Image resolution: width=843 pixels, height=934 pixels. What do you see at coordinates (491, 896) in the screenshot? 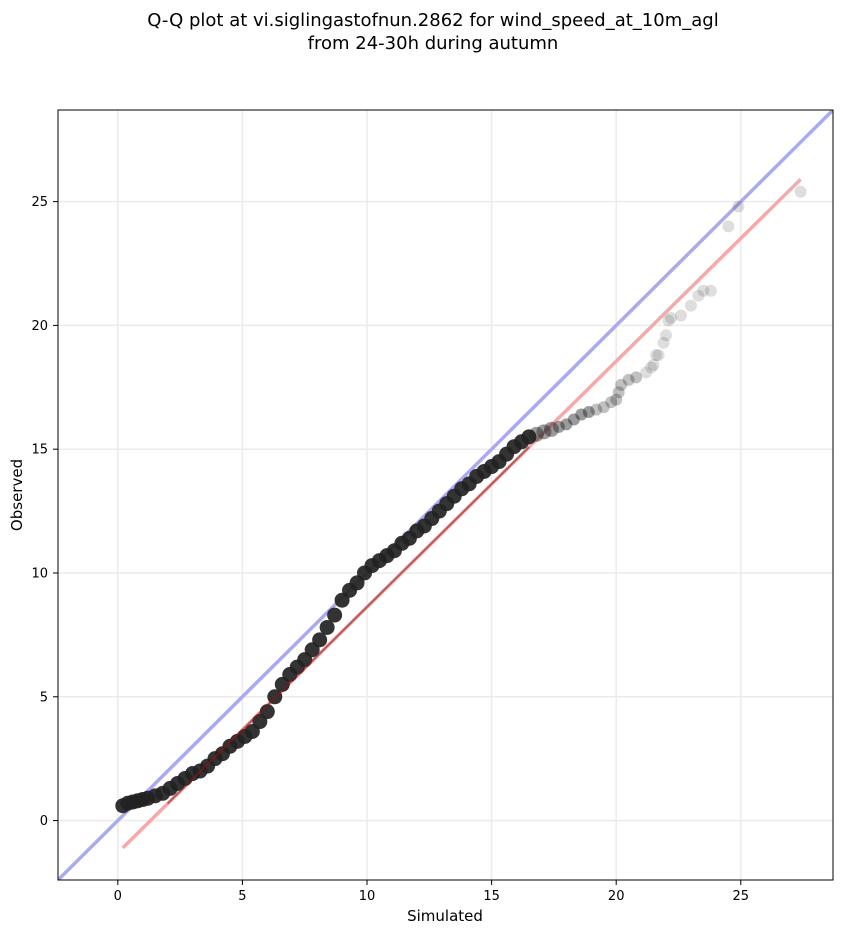
I see `x-tick-label: 15` at bounding box center [491, 896].